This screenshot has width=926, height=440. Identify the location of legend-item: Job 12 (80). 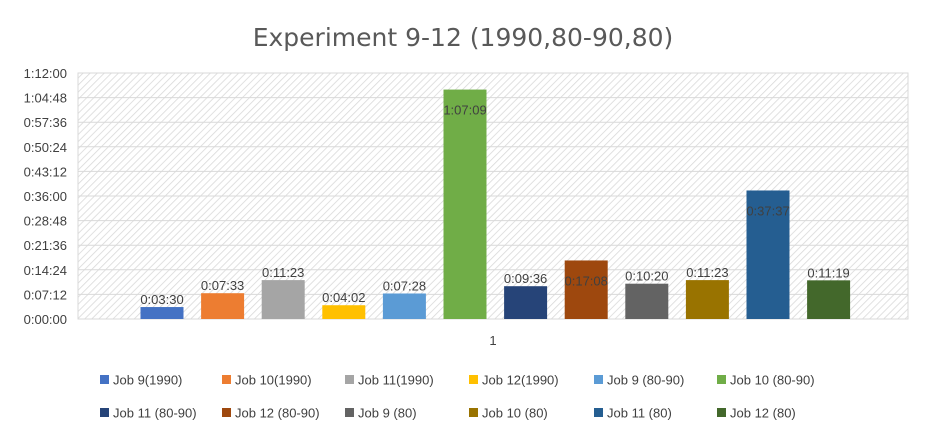
(756, 413).